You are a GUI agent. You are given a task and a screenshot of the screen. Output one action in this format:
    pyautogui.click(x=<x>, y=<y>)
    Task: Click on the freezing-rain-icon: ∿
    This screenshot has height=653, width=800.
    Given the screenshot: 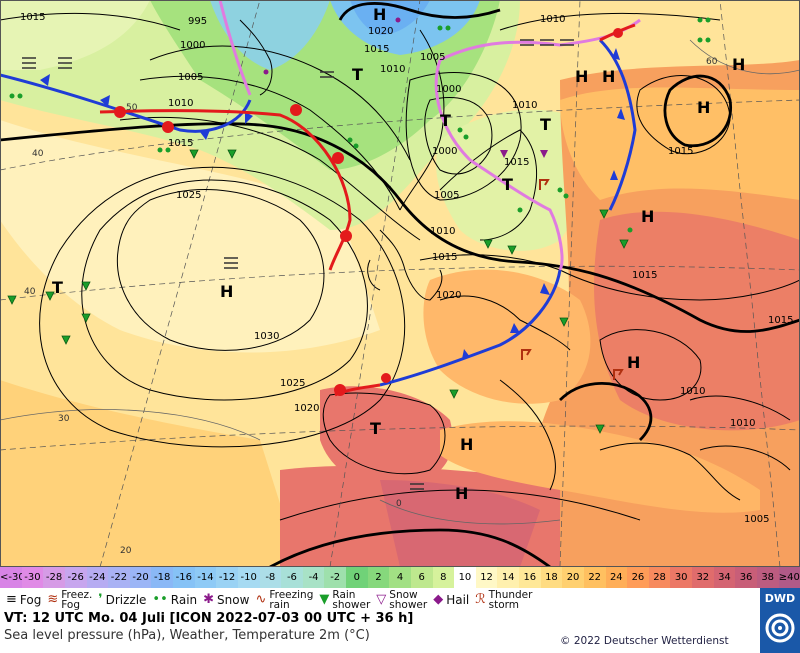 What is the action you would take?
    pyautogui.click(x=261, y=599)
    